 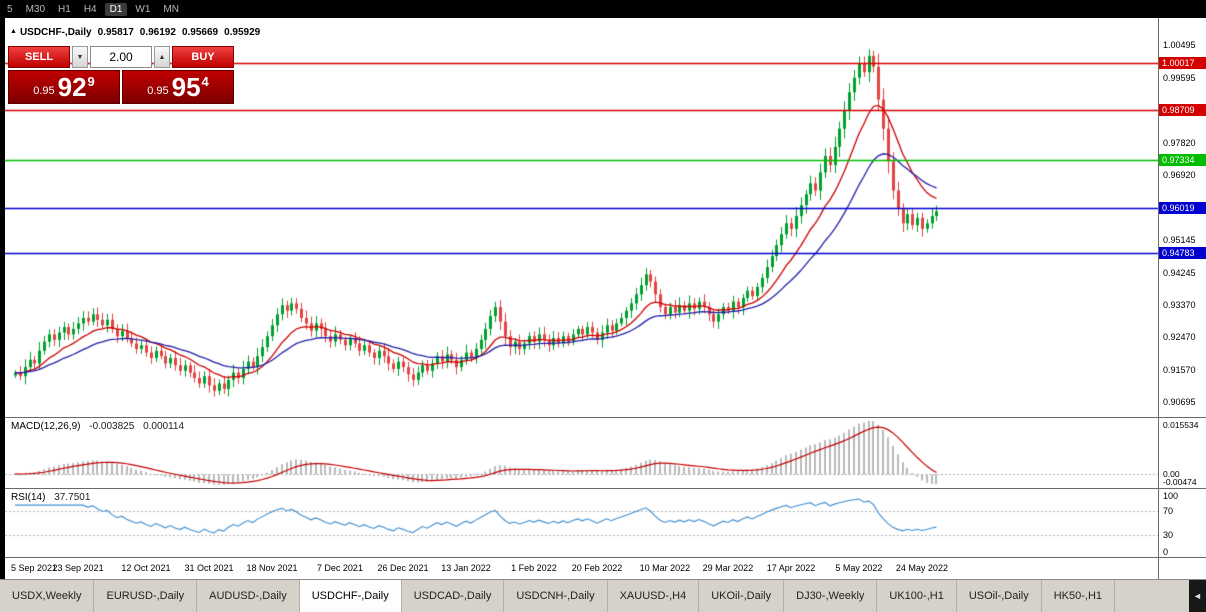 What do you see at coordinates (34, 568) in the screenshot?
I see `time-axis-label: 5 Sep 2021` at bounding box center [34, 568].